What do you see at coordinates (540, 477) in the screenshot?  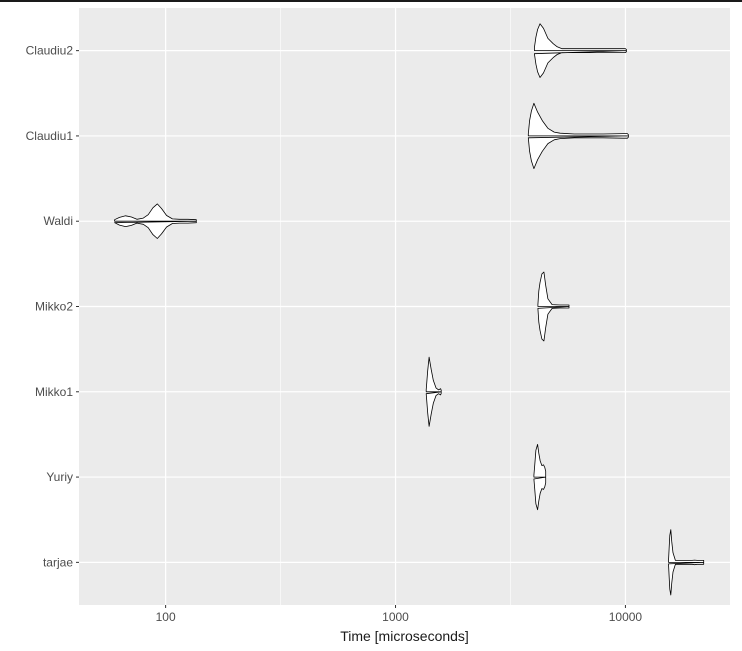 I see `violin-yuriy` at bounding box center [540, 477].